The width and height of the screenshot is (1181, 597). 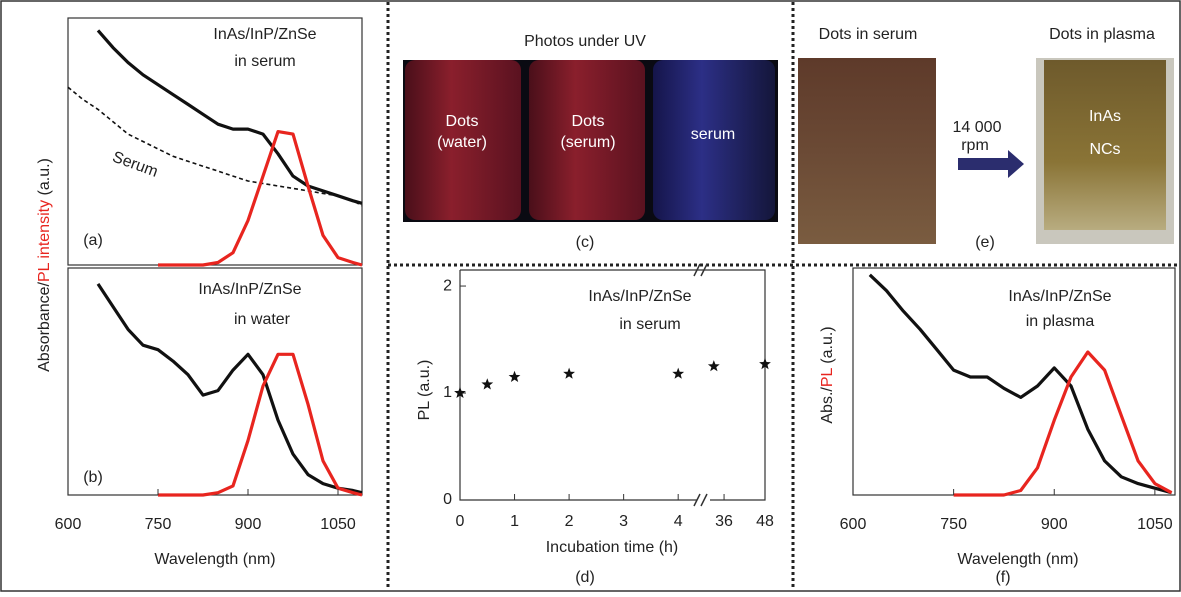 I want to click on y-axis-label: Abs./PL (a.u.), so click(x=827, y=374).